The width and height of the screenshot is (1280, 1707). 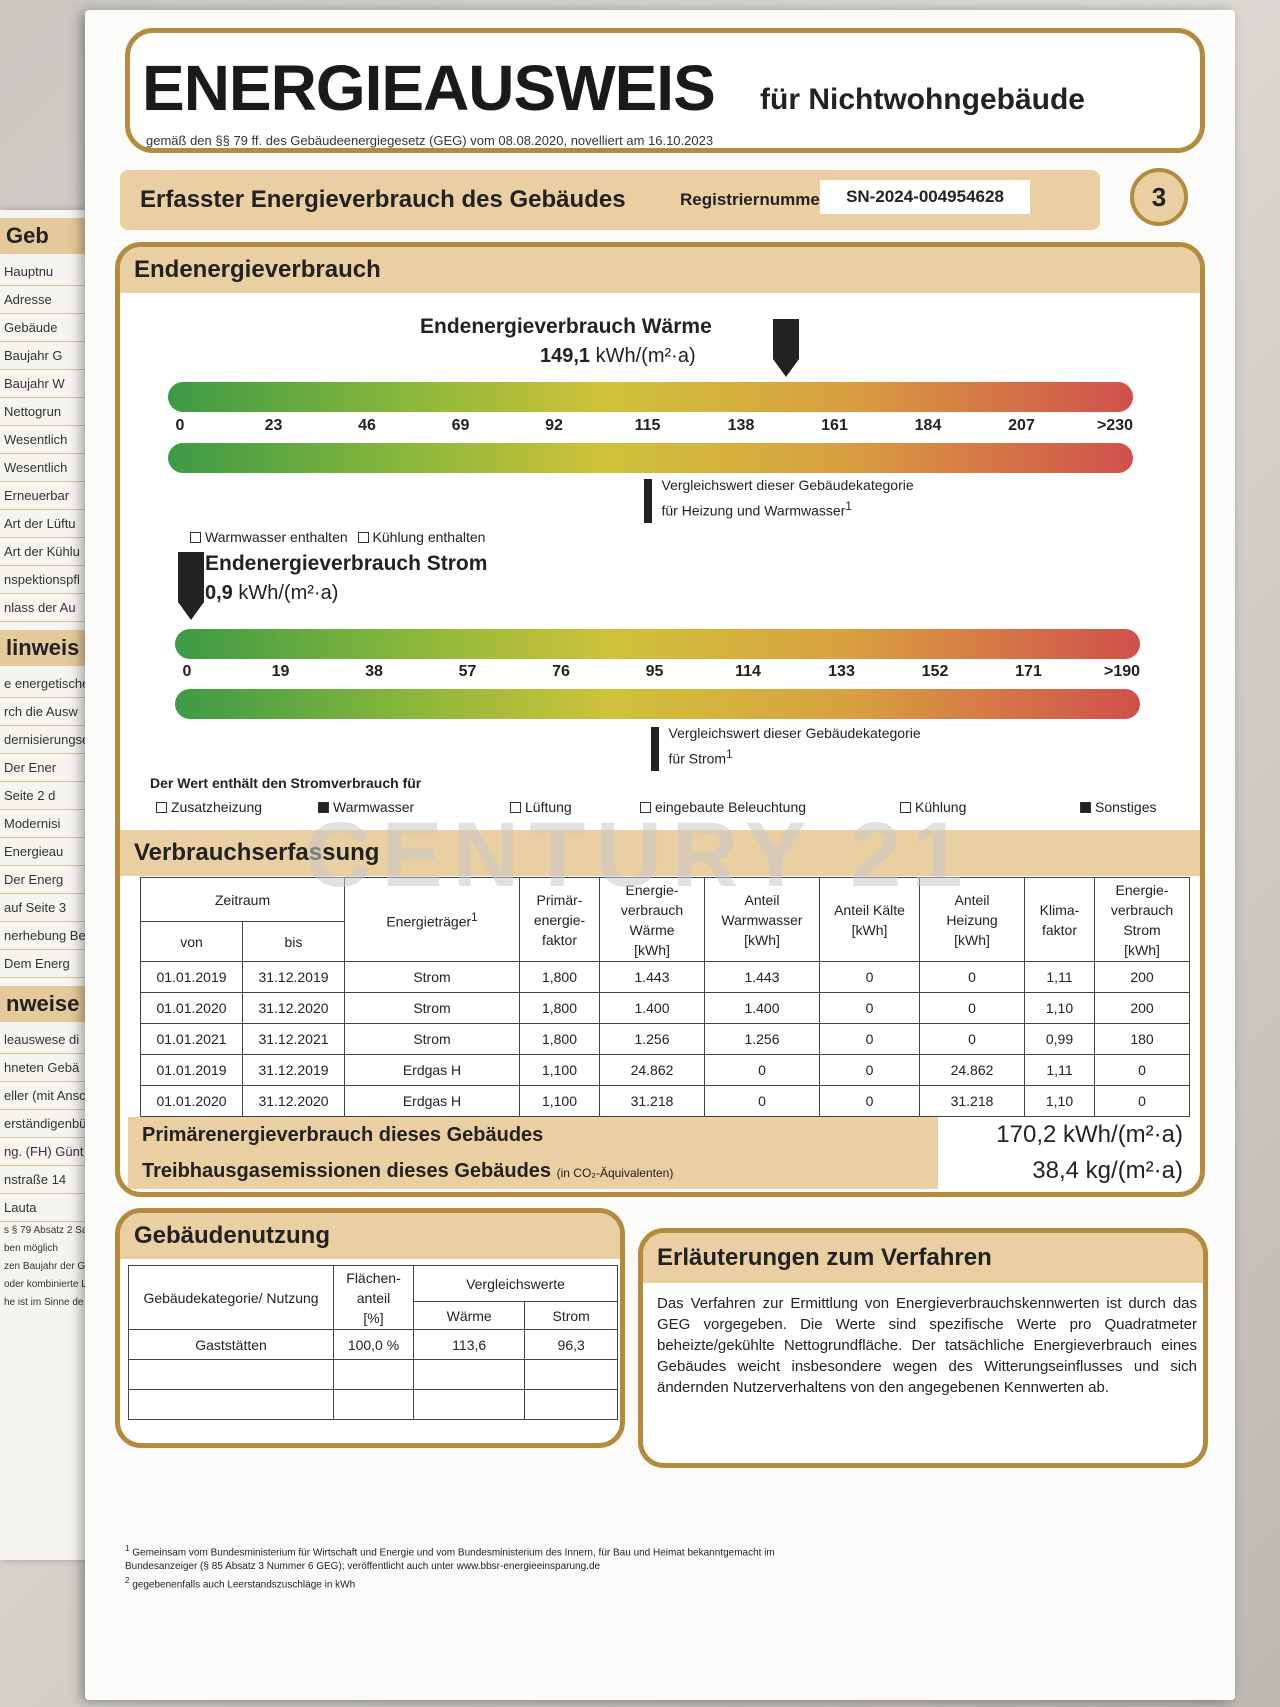 I want to click on under-row: rch die Ausw, so click(x=50, y=712).